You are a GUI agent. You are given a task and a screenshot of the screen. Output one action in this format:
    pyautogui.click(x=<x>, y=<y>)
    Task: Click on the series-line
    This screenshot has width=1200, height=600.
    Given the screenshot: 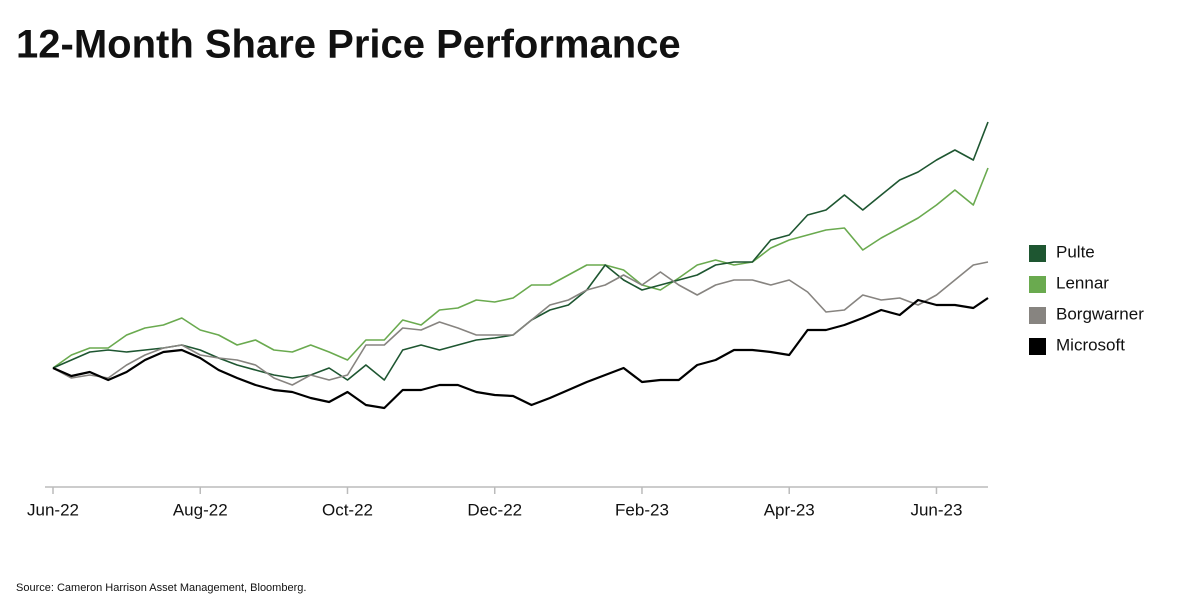 What is the action you would take?
    pyautogui.click(x=520, y=353)
    